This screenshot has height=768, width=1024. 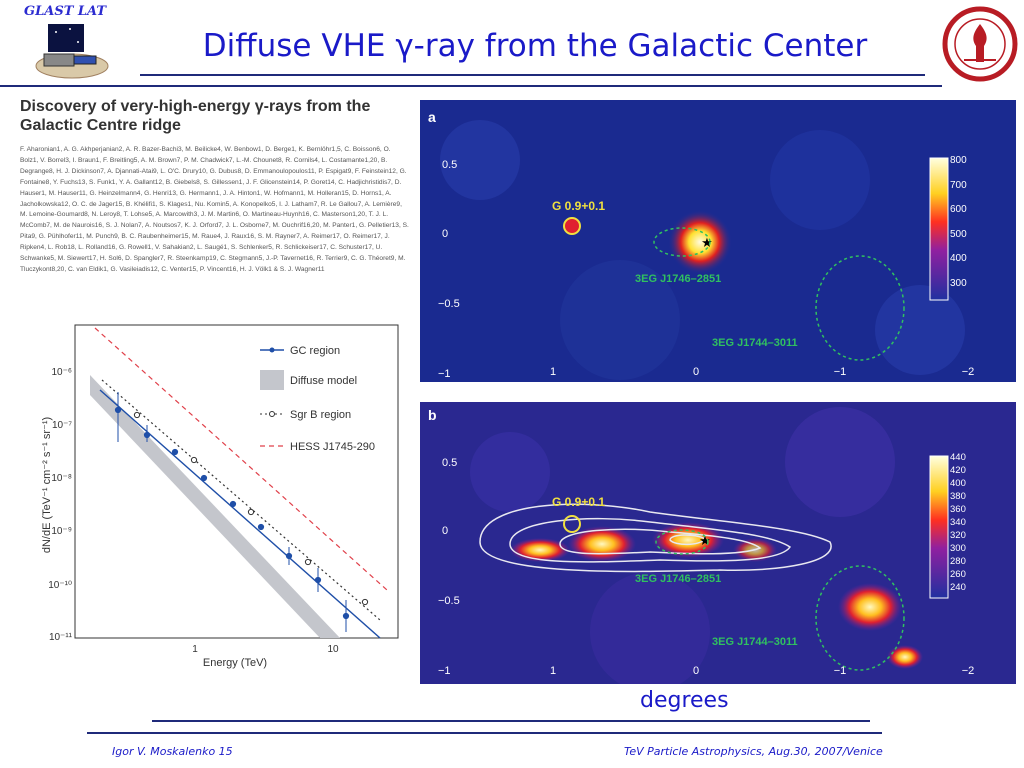 I want to click on xtick: 10, so click(x=333, y=649).